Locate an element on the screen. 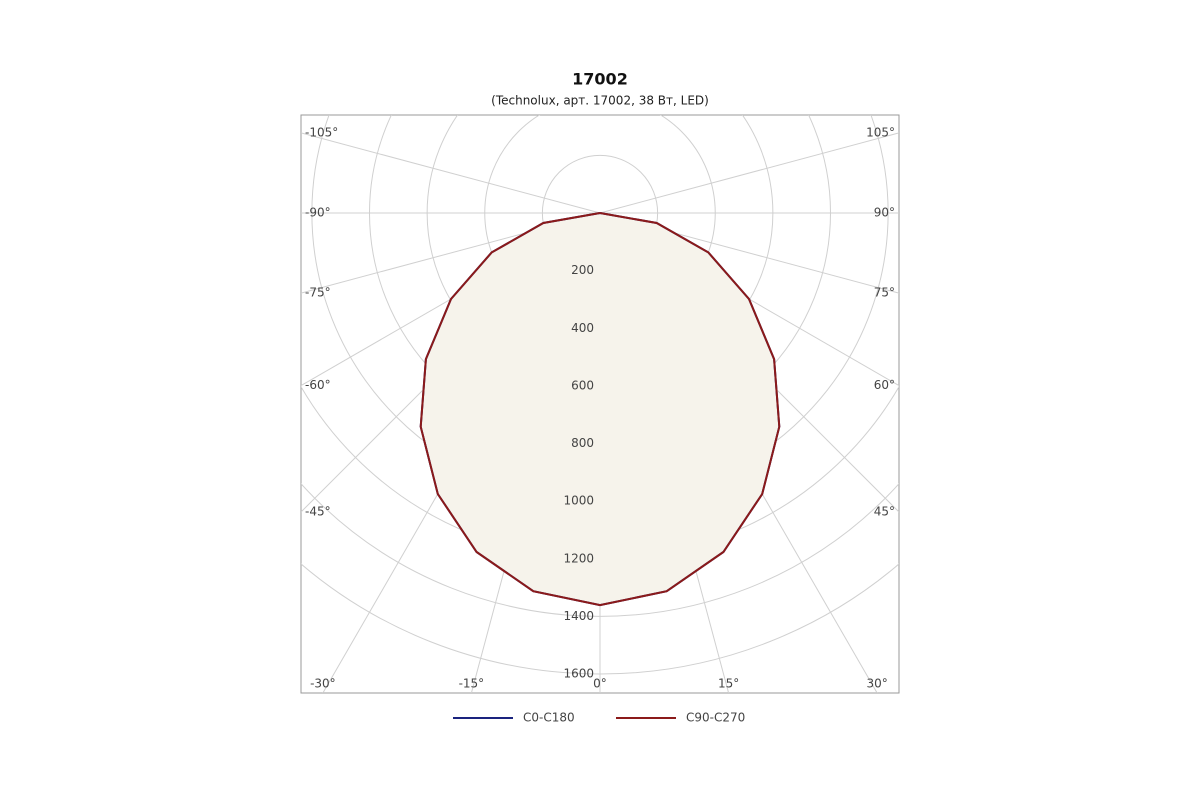 The image size is (1200, 800). area is located at coordinates (600, 409).